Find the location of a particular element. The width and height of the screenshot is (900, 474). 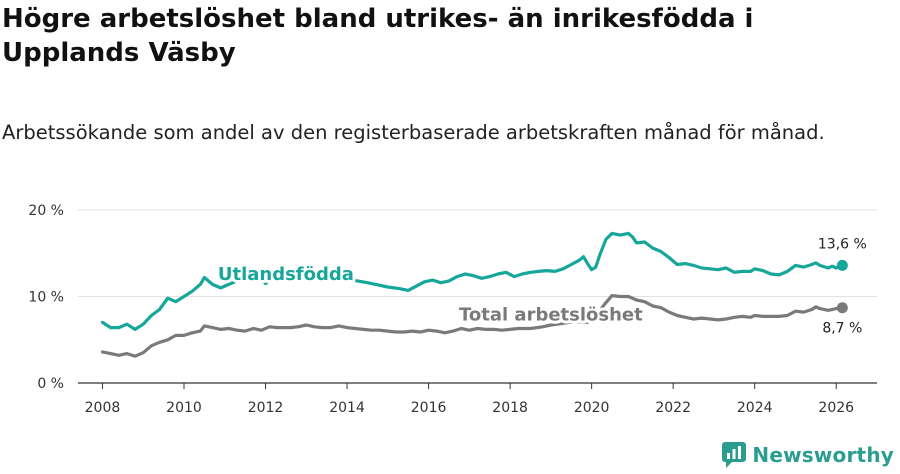

x-tick-label: 2008 is located at coordinates (103, 408).